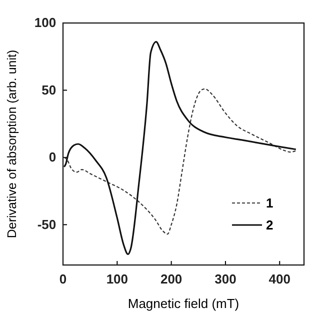 Image resolution: width=320 pixels, height=320 pixels. What do you see at coordinates (63, 279) in the screenshot?
I see `x-tick-label: 0` at bounding box center [63, 279].